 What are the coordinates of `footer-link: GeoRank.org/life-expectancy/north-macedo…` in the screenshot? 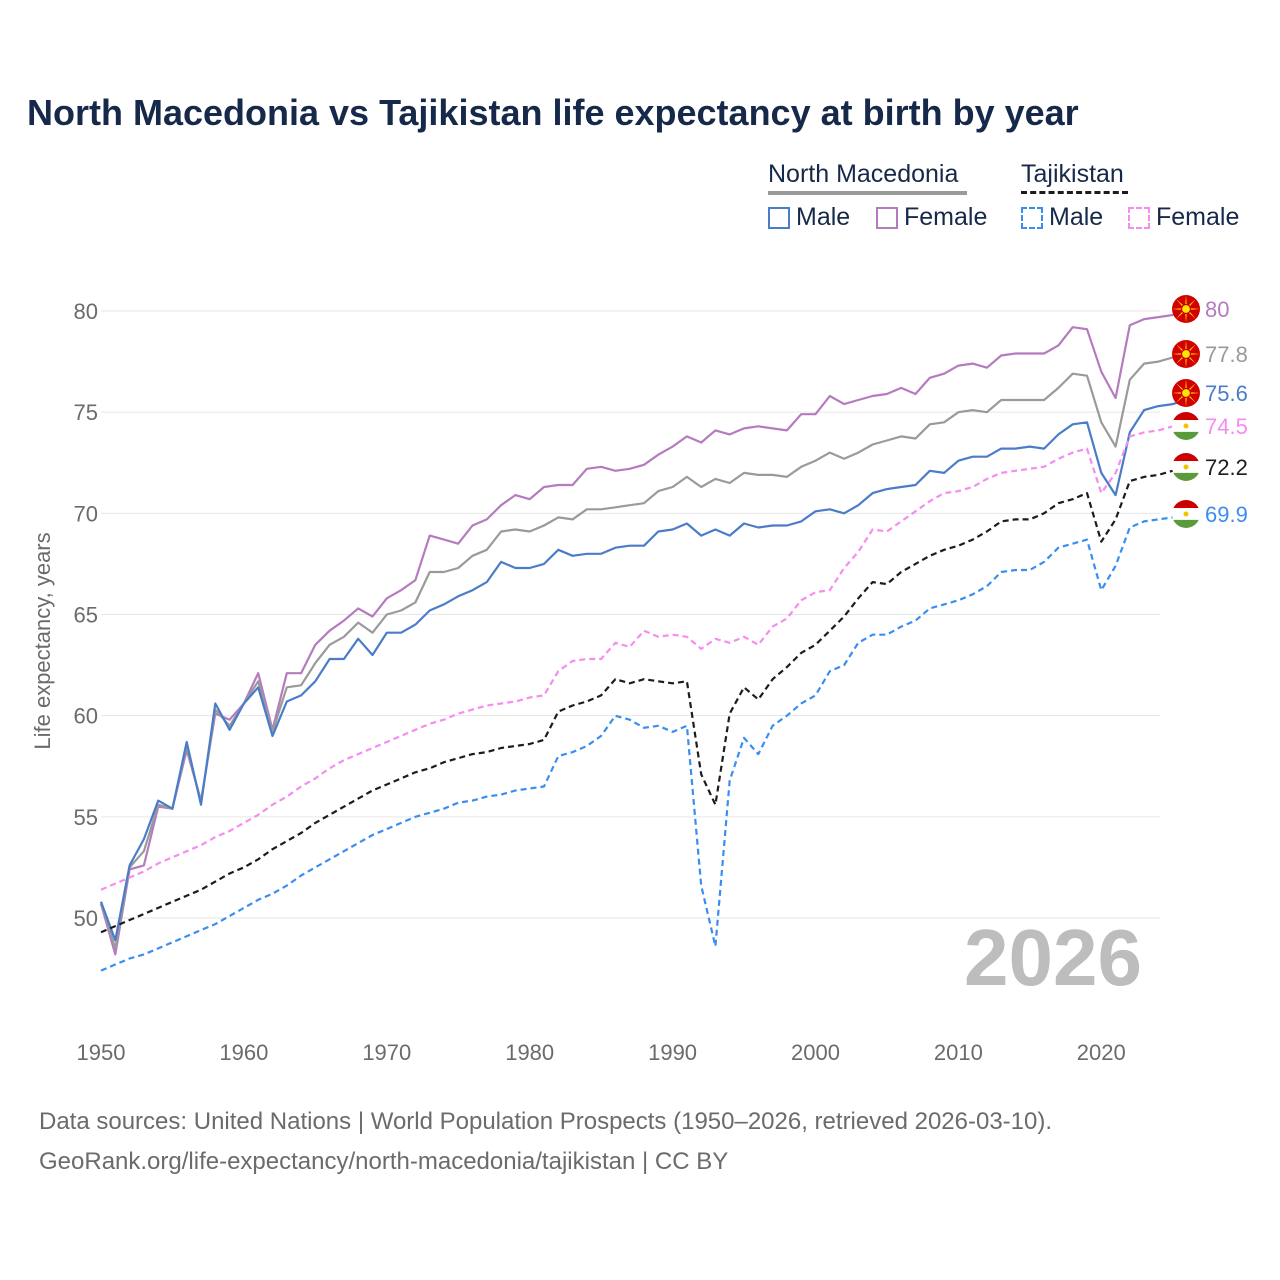 It's located at (384, 1161).